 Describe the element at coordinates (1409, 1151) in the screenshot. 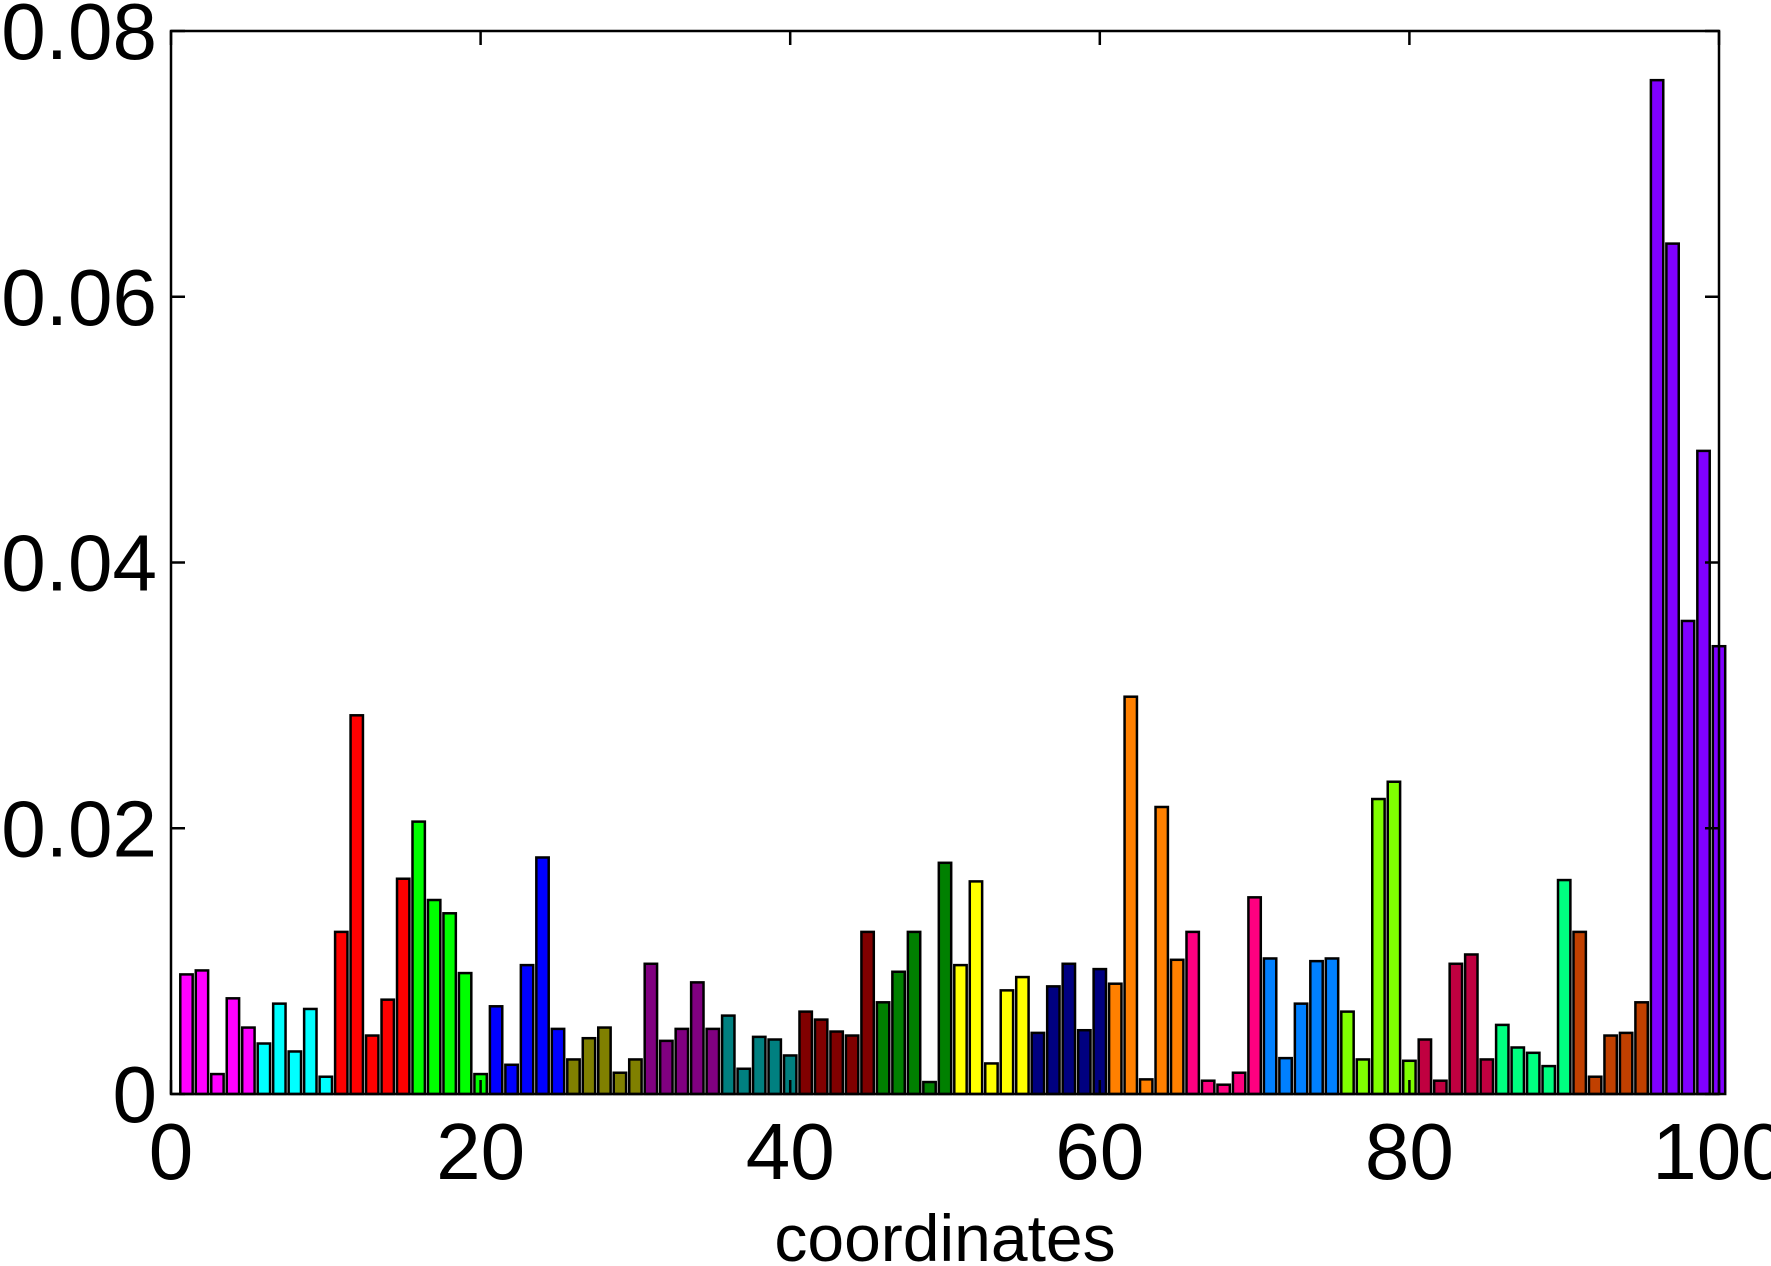

I see `x-tick-label: 80` at that location.